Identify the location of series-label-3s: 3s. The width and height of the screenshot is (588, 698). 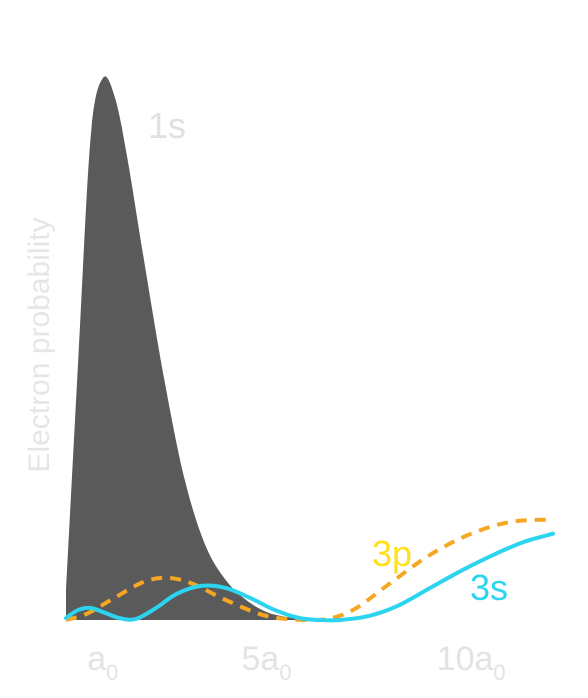
(489, 587).